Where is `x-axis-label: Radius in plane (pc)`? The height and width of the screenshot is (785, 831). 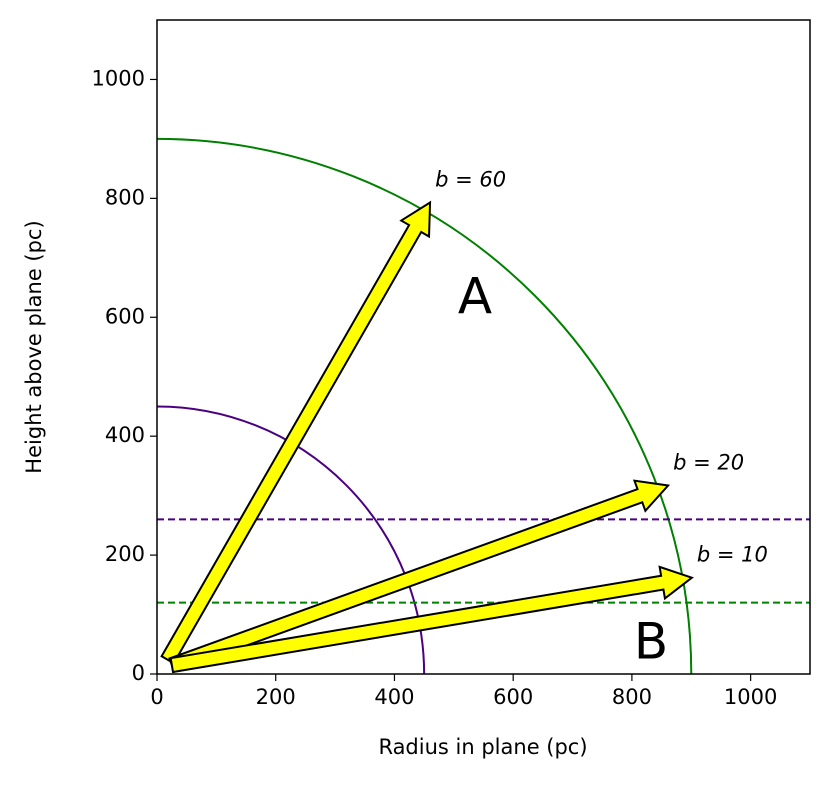
x-axis-label: Radius in plane (pc) is located at coordinates (482, 747).